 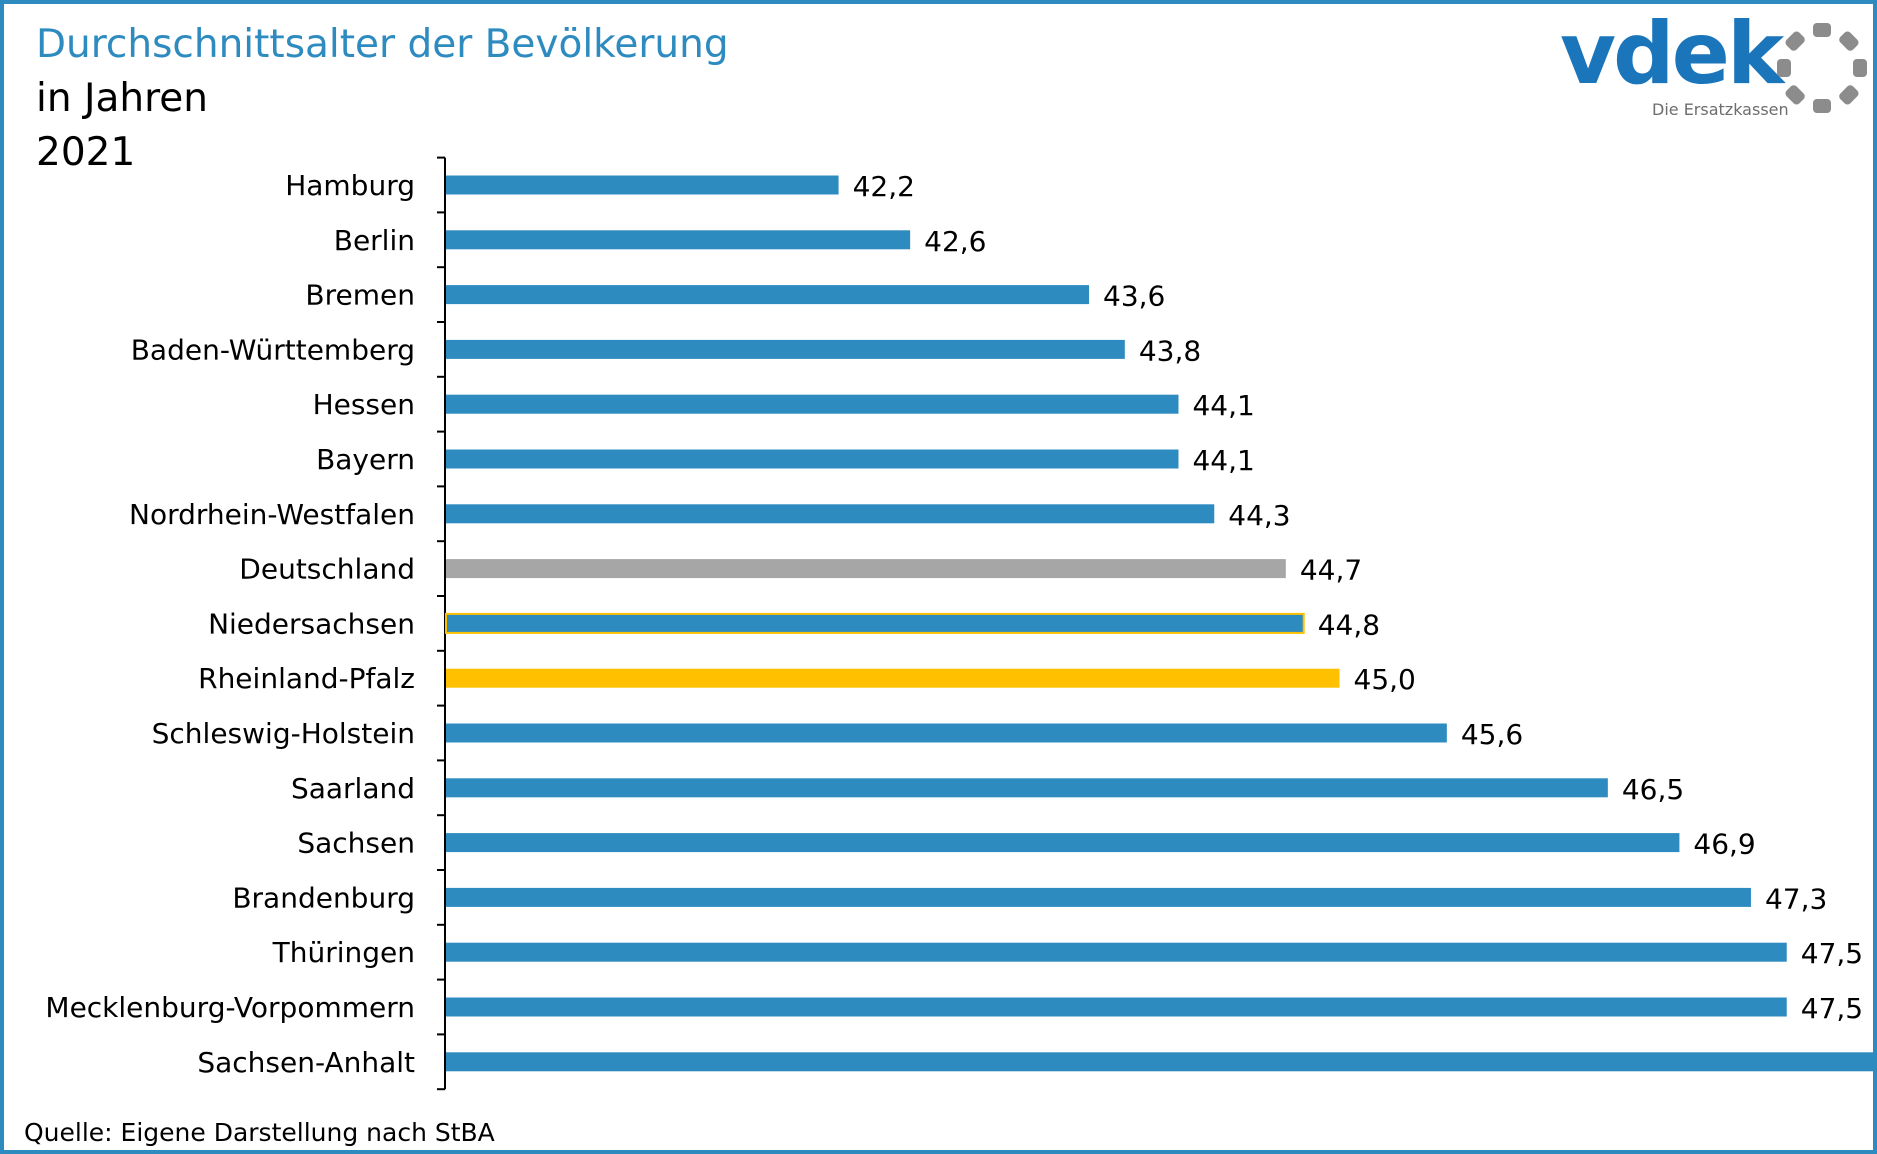 What do you see at coordinates (1724, 844) in the screenshot?
I see `value-label: 46,9` at bounding box center [1724, 844].